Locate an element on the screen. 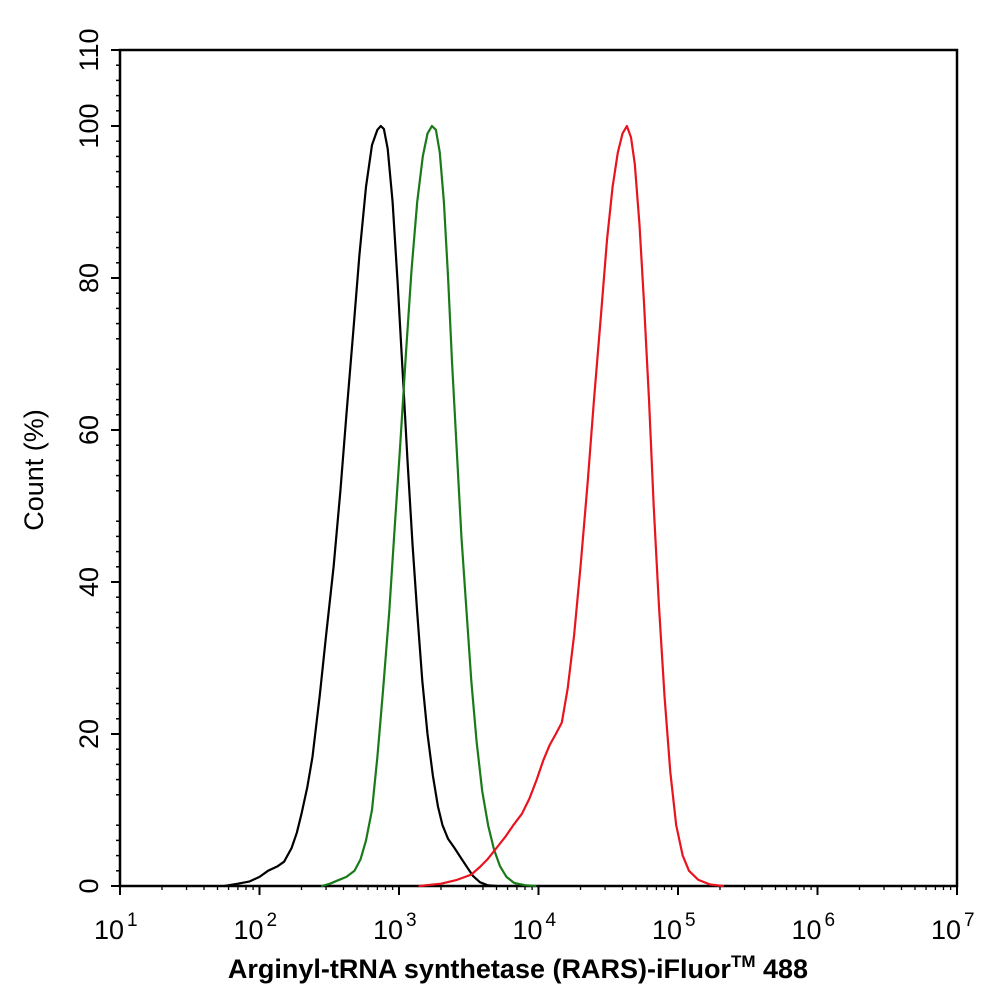 Image resolution: width=994 pixels, height=1002 pixels. y-tick-label: 40 is located at coordinates (89, 582).